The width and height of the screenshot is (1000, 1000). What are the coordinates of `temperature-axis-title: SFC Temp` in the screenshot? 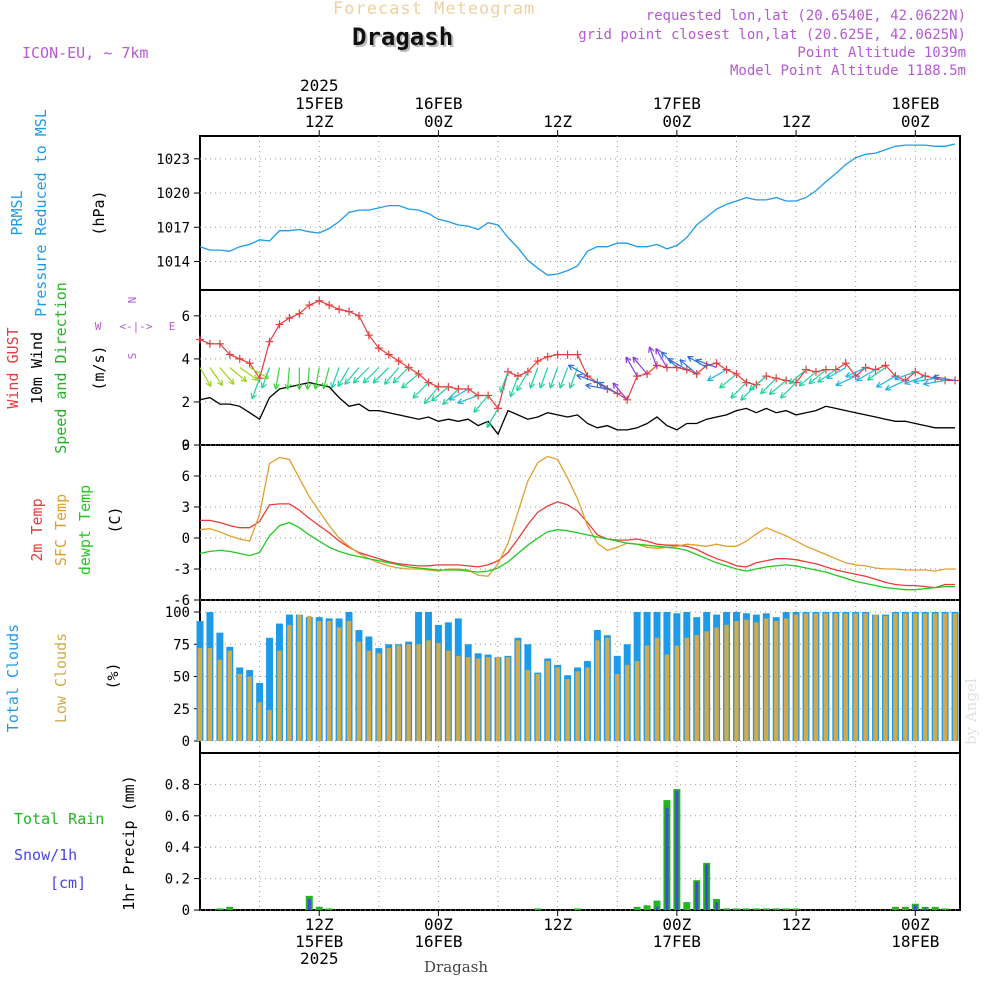 It's located at (61, 530).